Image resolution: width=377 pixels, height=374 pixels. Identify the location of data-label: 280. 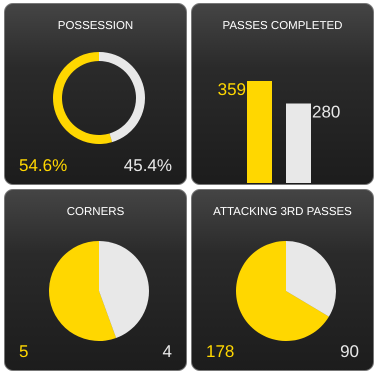
(326, 112).